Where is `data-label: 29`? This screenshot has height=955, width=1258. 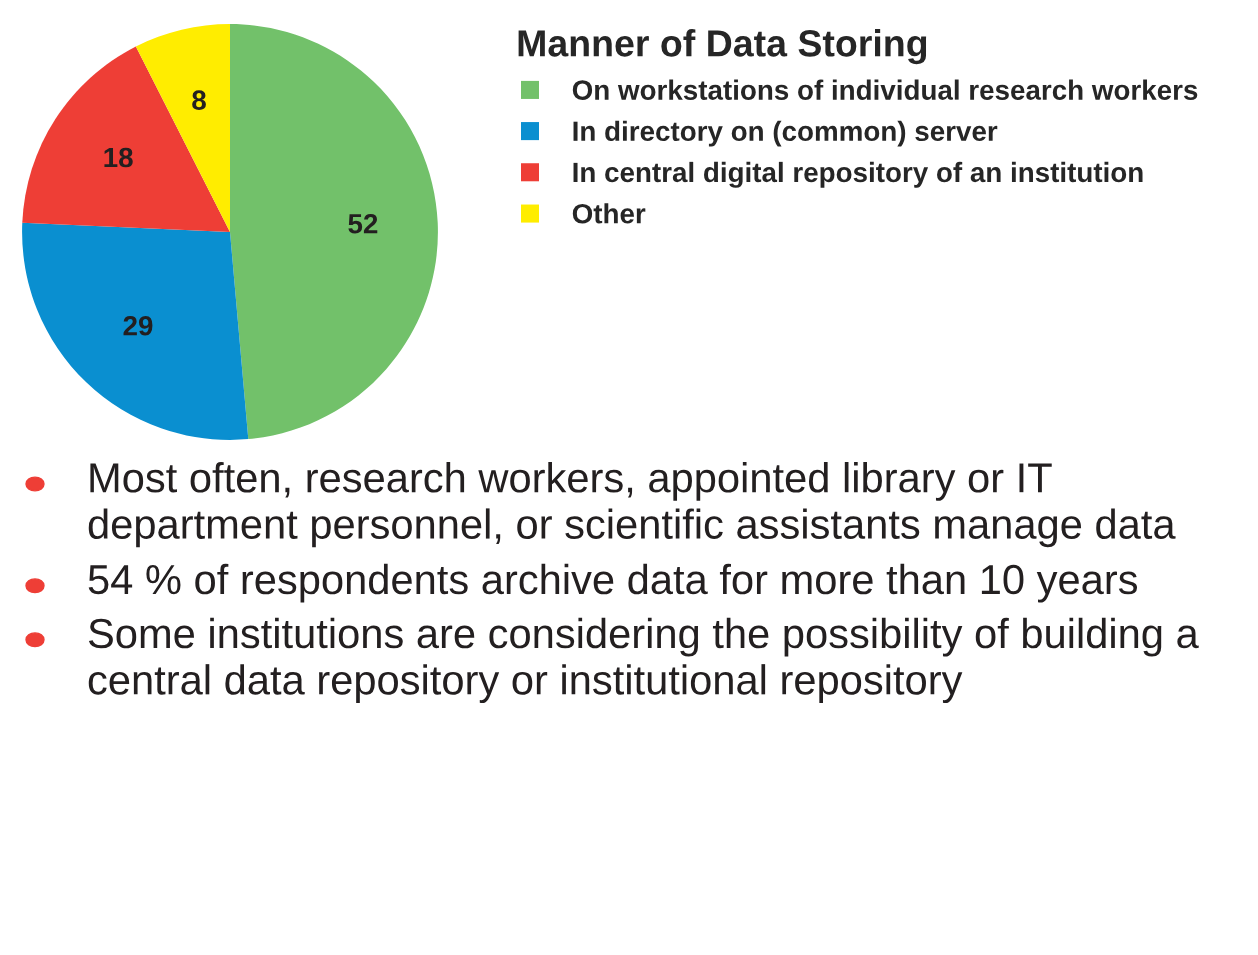
data-label: 29 is located at coordinates (138, 325).